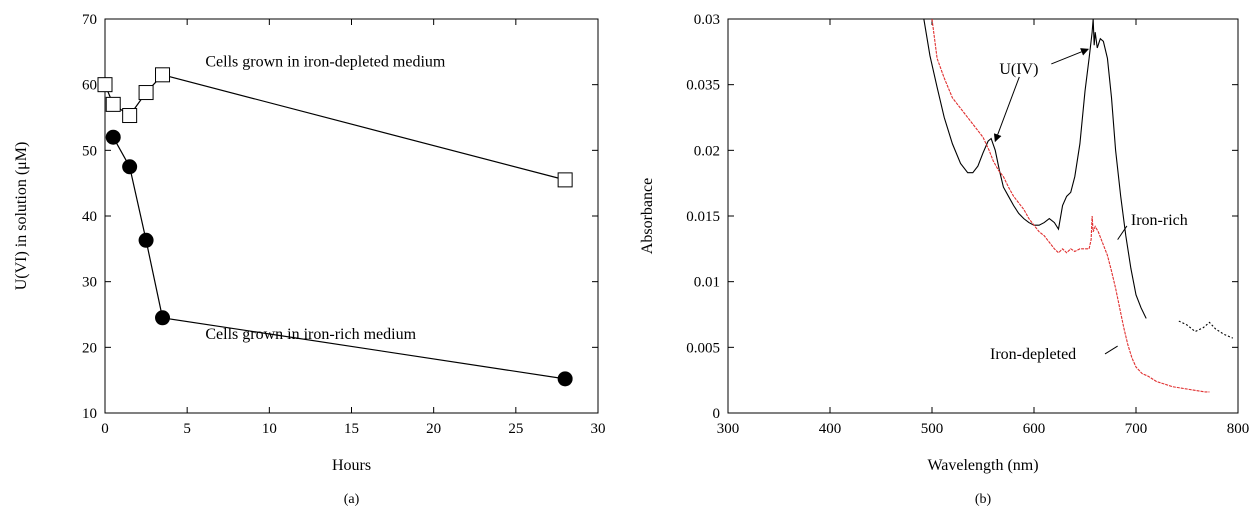  Describe the element at coordinates (707, 283) in the screenshot. I see `panel-b-y-tick-label: 0.01` at that location.